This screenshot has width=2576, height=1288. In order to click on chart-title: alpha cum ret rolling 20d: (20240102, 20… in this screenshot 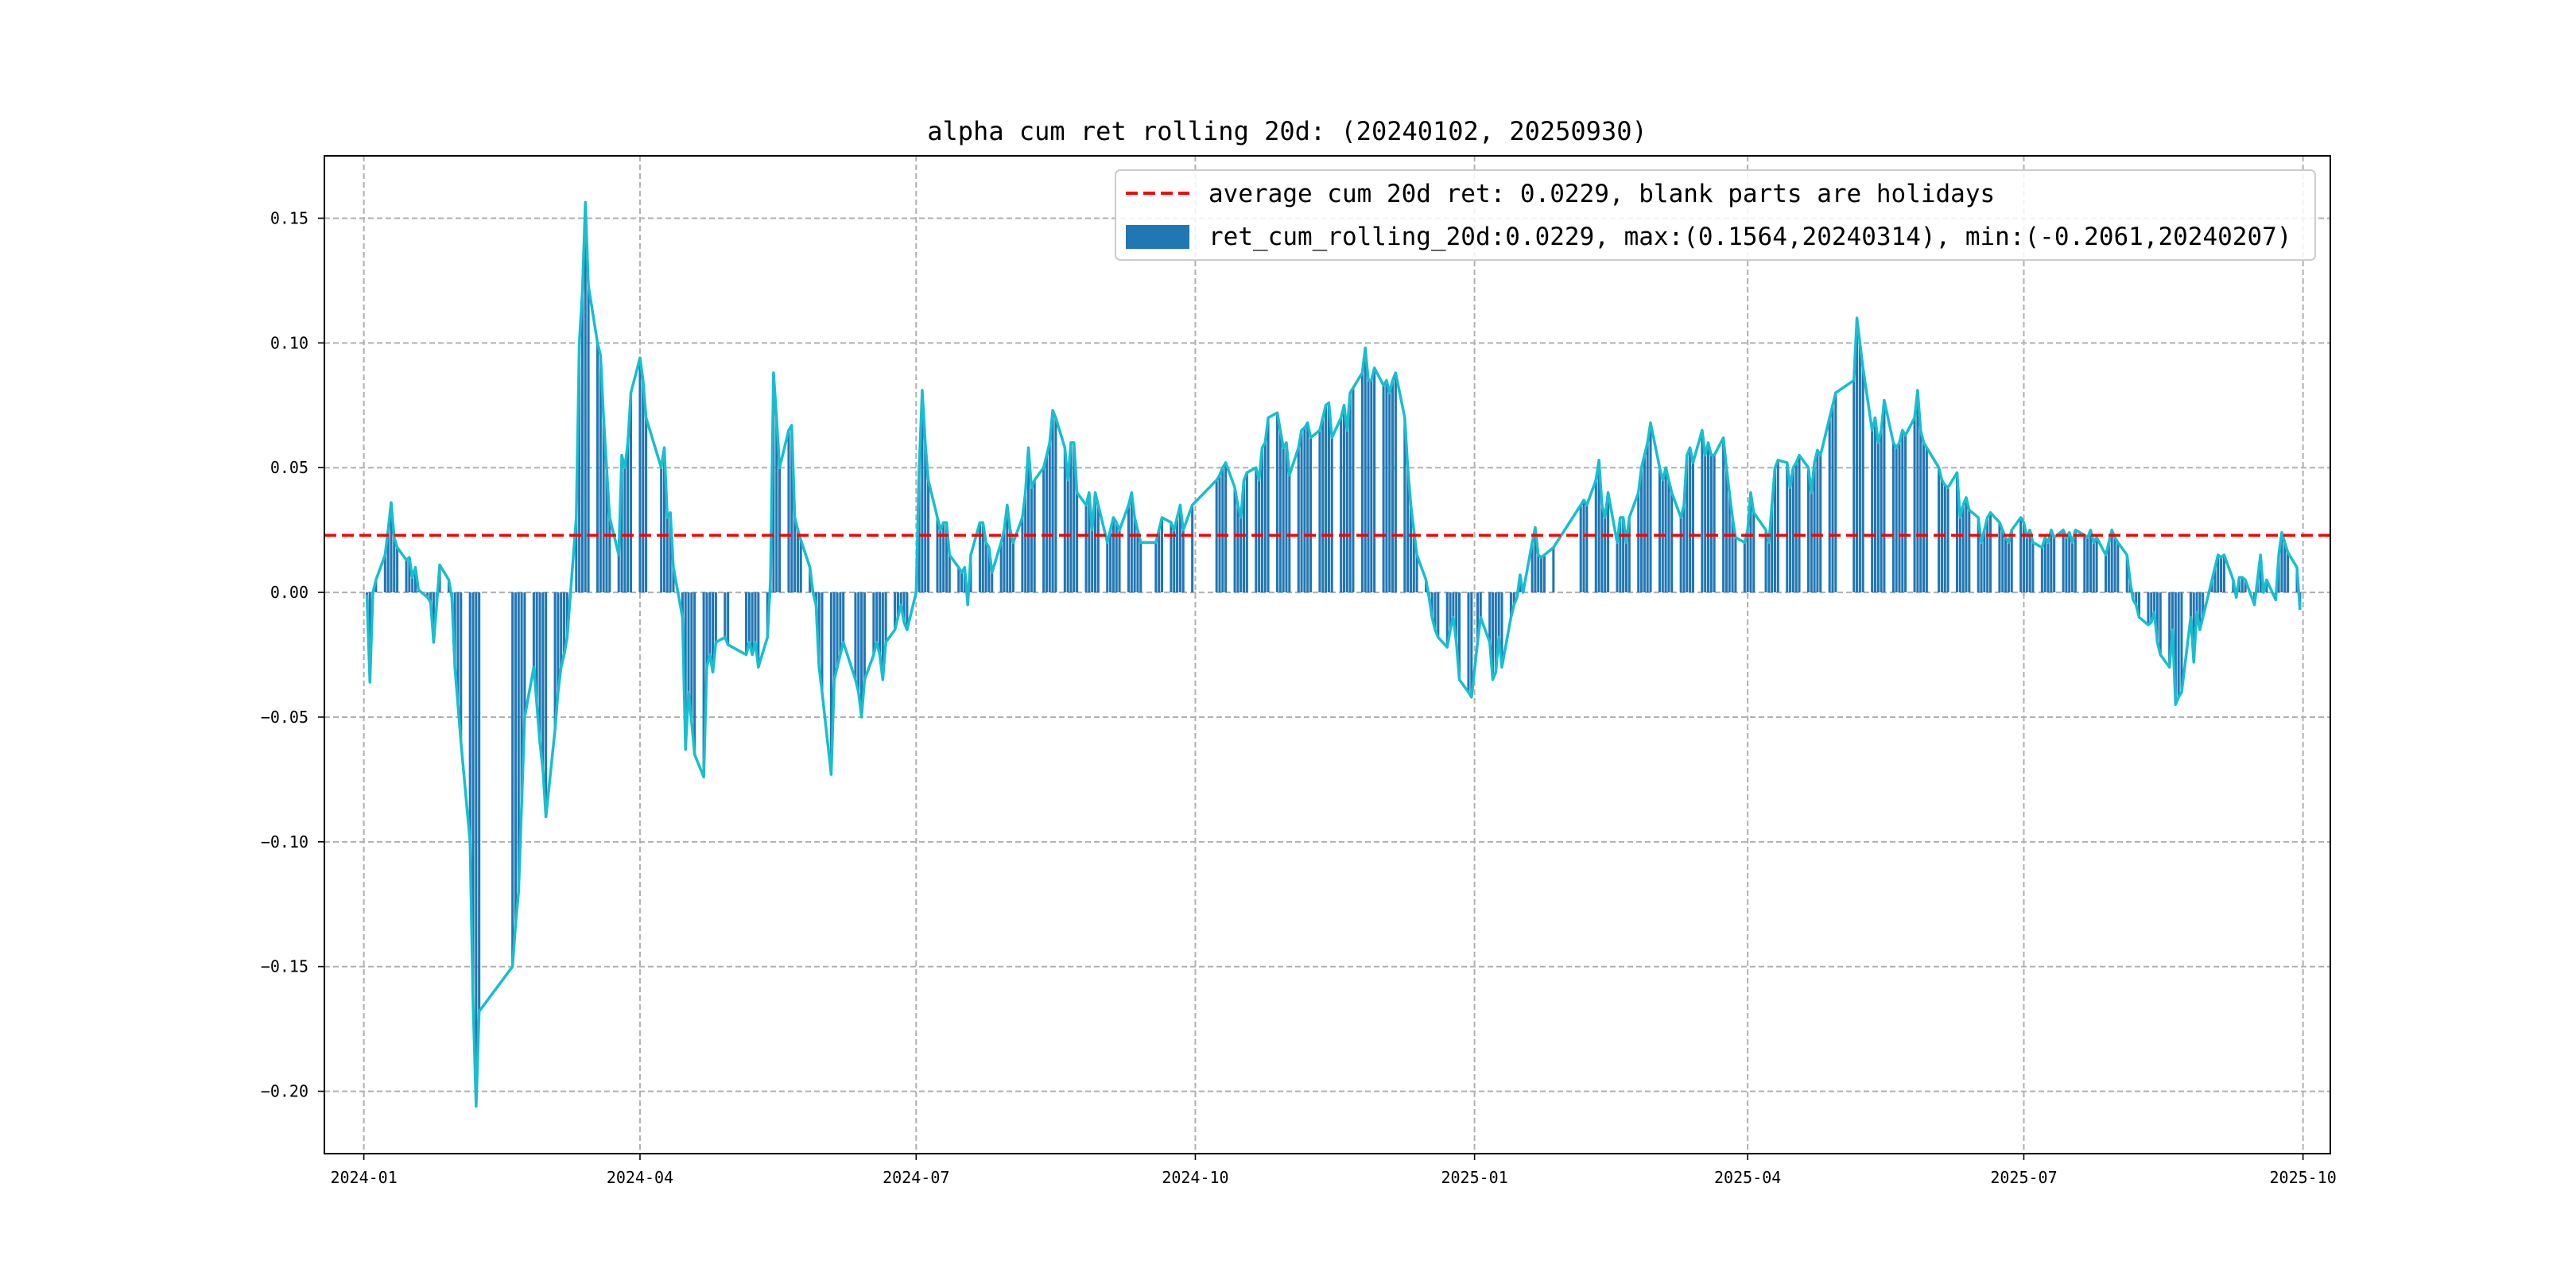, I will do `click(1287, 131)`.